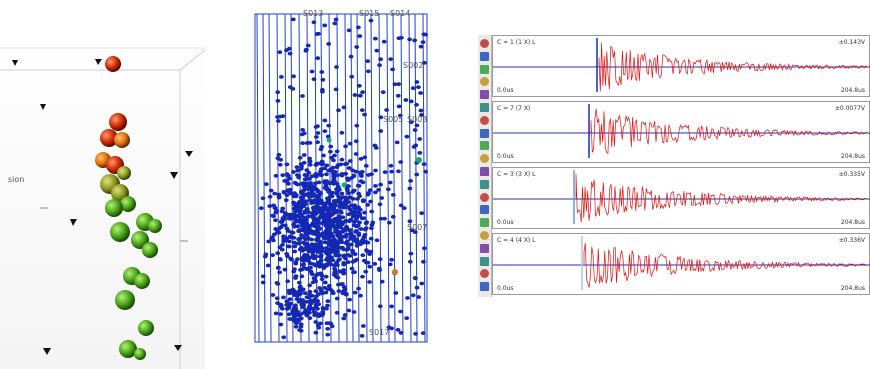 The image size is (870, 369). What do you see at coordinates (484, 107) in the screenshot?
I see `marker-icon` at bounding box center [484, 107].